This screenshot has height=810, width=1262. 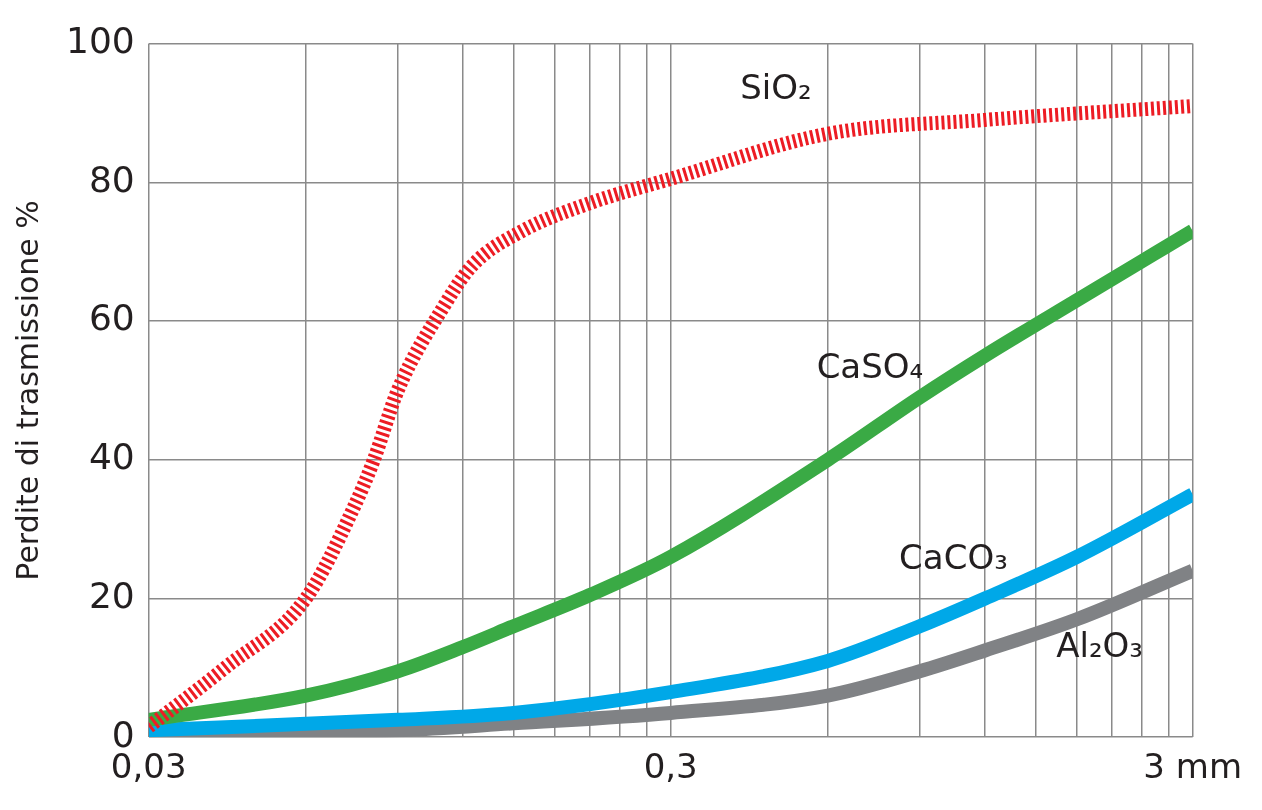 I want to click on series-label: SiO₂, so click(x=776, y=86).